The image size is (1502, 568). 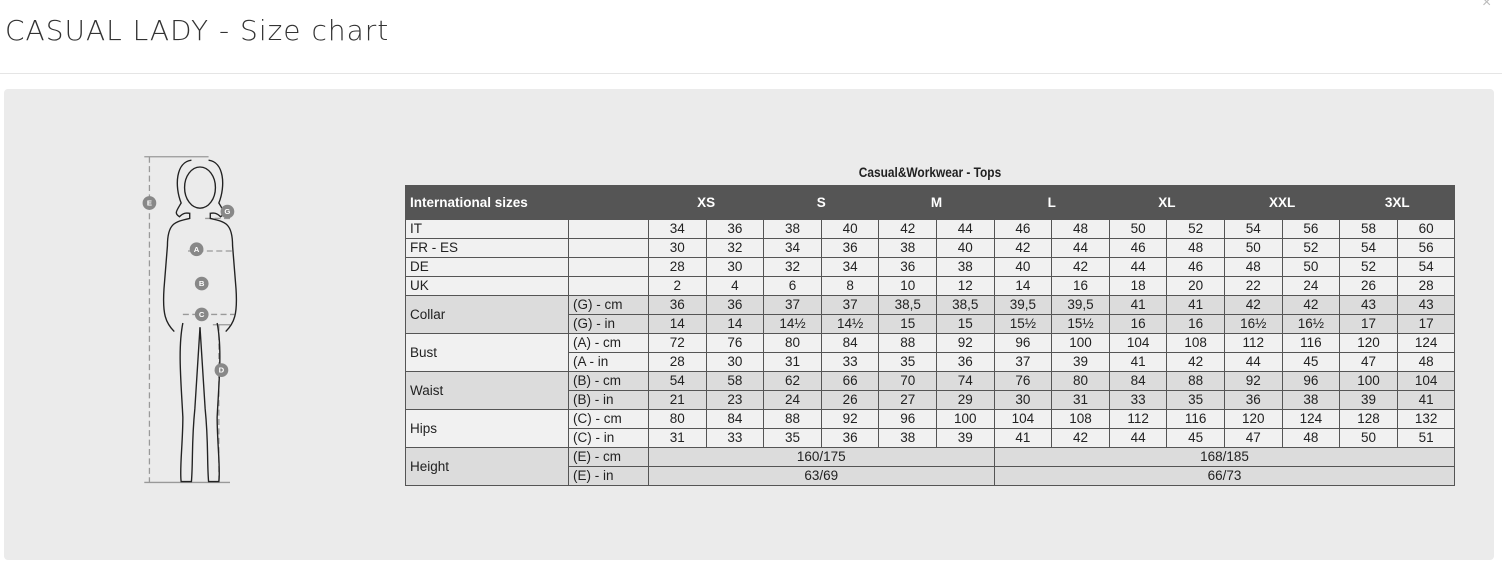 I want to click on close-icon: ×, so click(x=1487, y=5).